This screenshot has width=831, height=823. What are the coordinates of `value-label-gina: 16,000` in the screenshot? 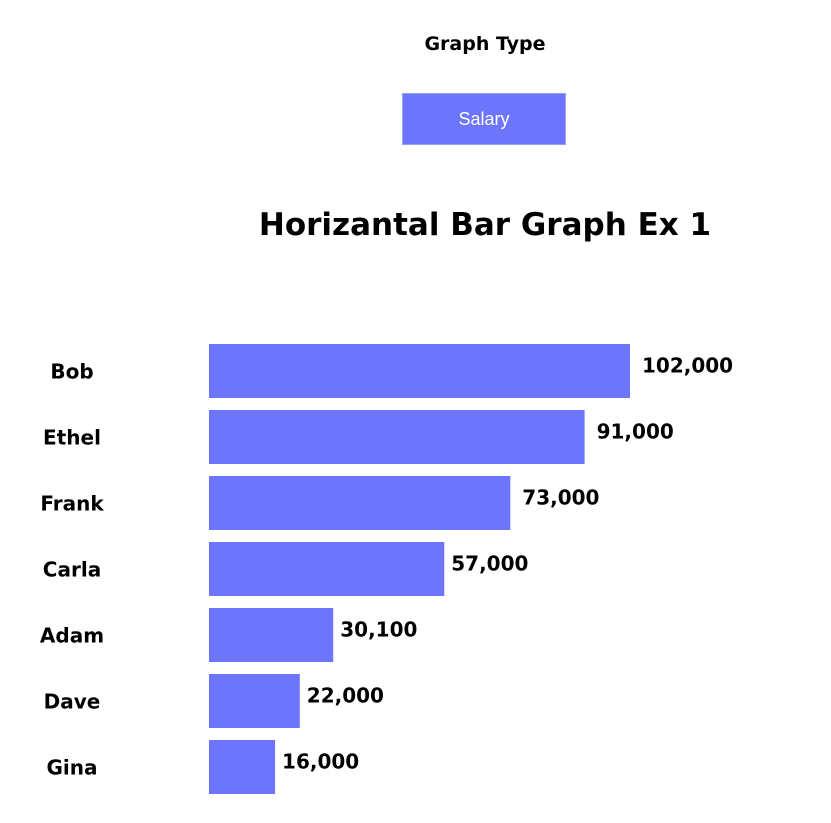 It's located at (320, 762).